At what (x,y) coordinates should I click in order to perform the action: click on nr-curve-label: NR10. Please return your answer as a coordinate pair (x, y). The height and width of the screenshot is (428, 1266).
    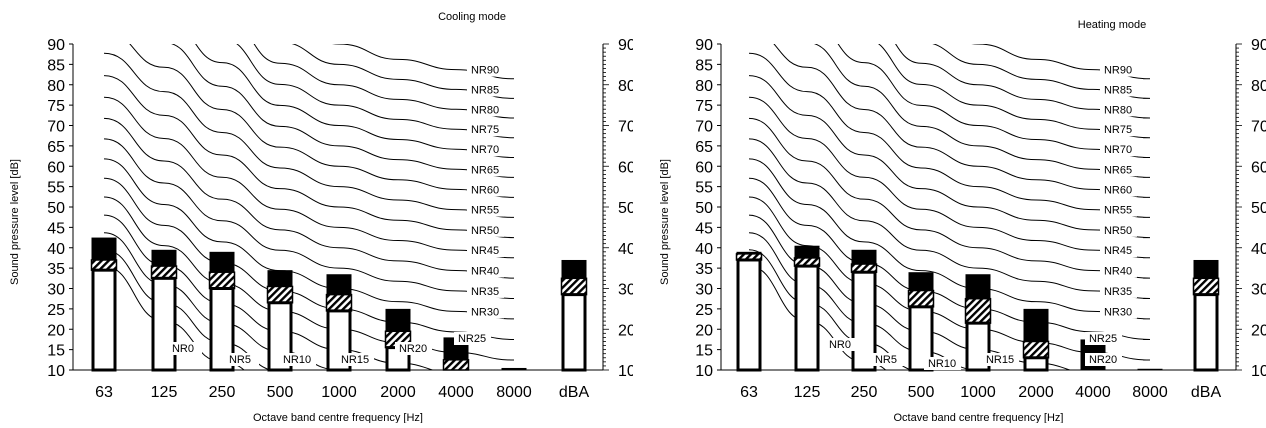
    Looking at the image, I should click on (297, 360).